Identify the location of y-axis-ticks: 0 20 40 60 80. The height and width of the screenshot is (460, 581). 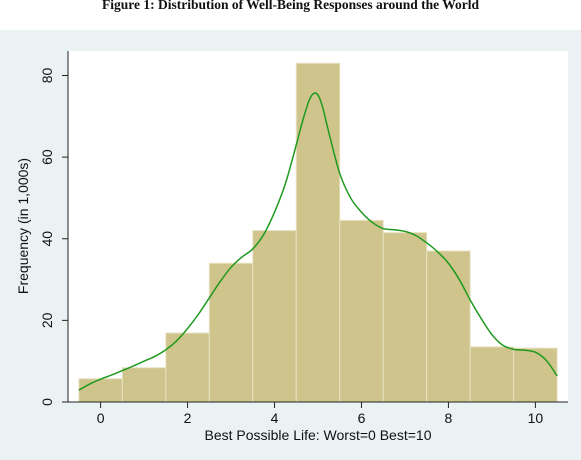
(53, 236).